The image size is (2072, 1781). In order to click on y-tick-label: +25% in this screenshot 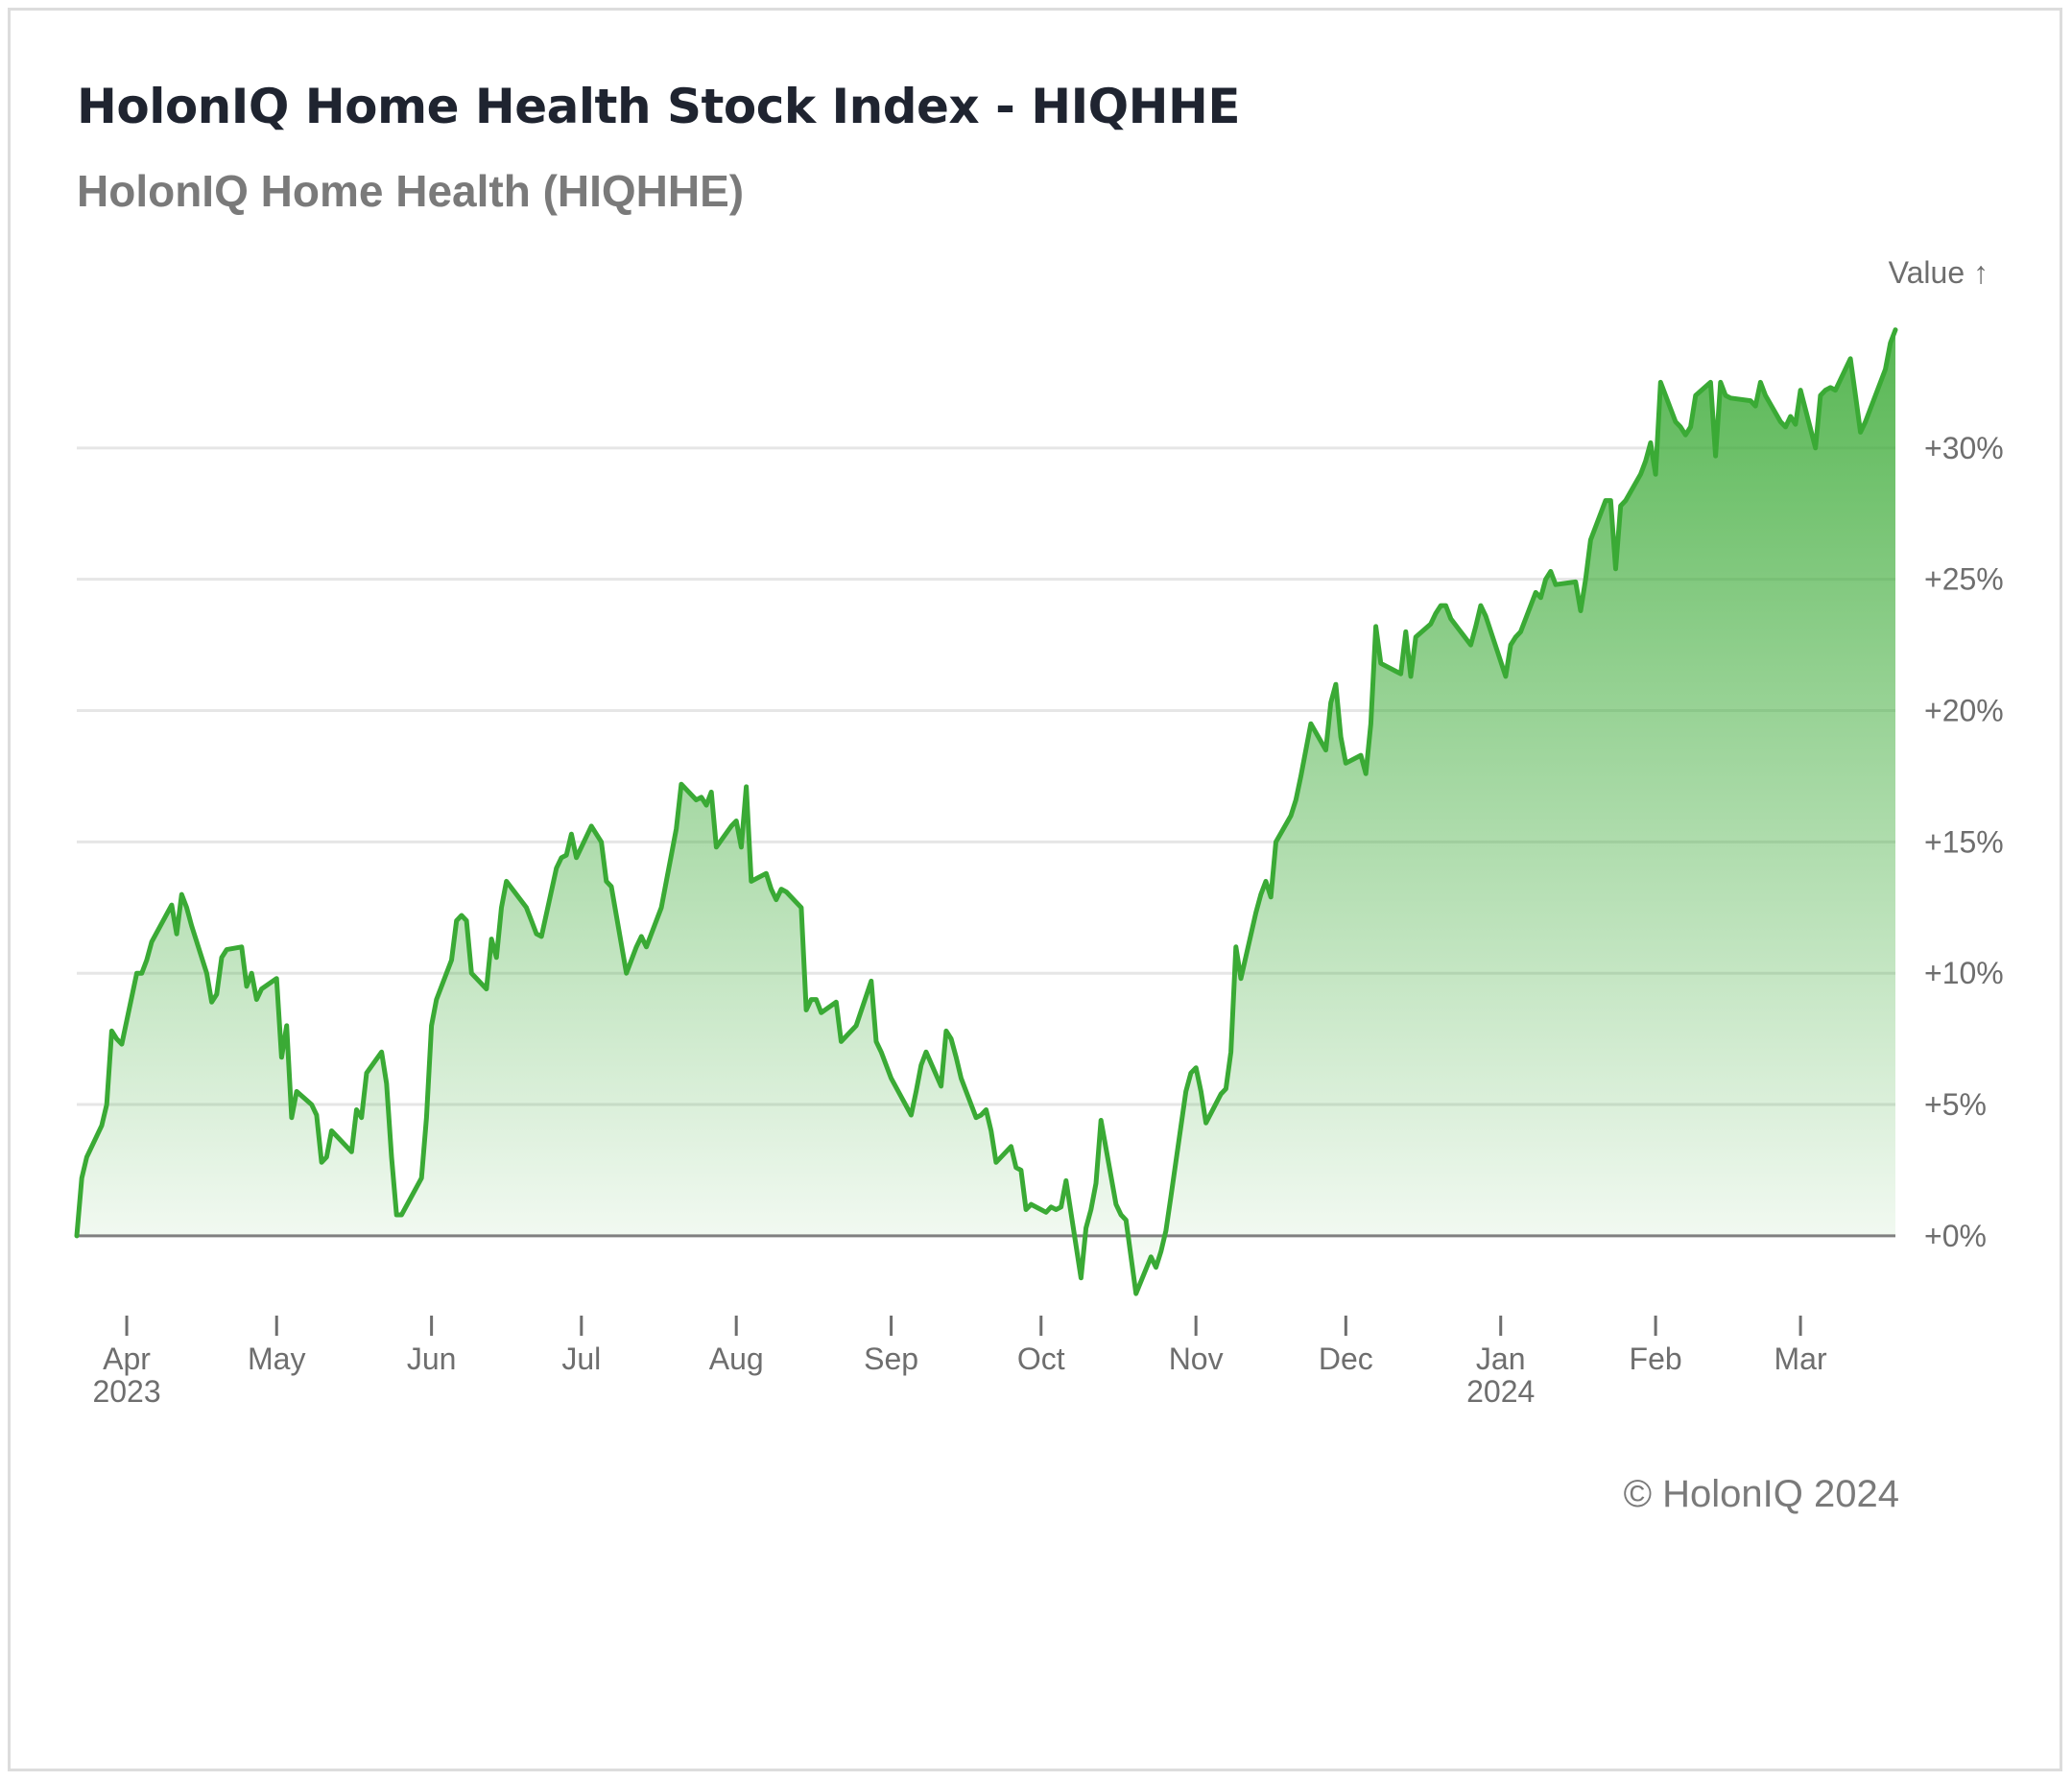, I will do `click(1964, 579)`.